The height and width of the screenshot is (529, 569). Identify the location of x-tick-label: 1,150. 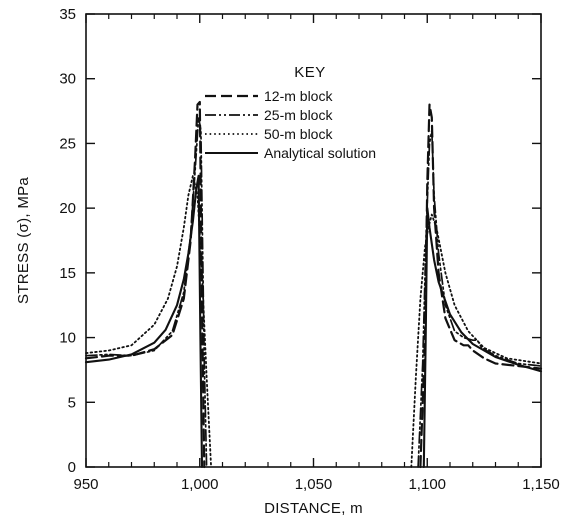
(541, 484).